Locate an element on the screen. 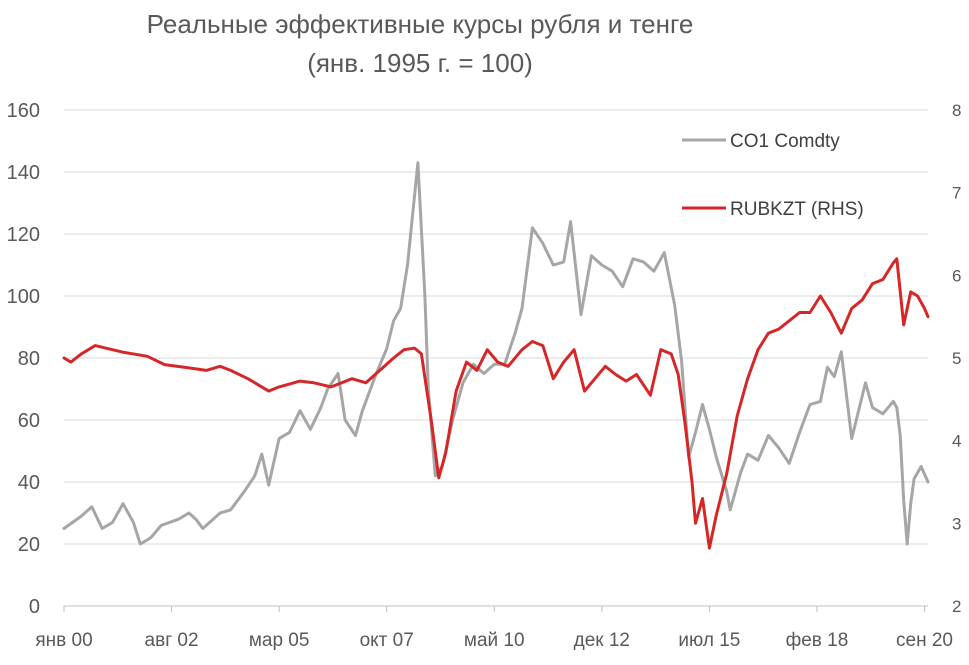 The height and width of the screenshot is (665, 969). y-right-tick-label: 3 is located at coordinates (956, 523).